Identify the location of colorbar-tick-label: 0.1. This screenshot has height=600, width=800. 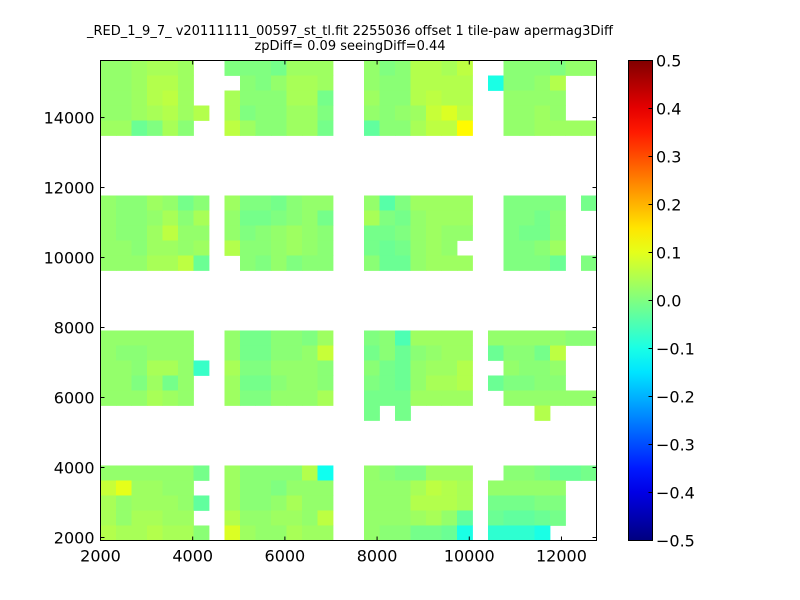
(668, 253).